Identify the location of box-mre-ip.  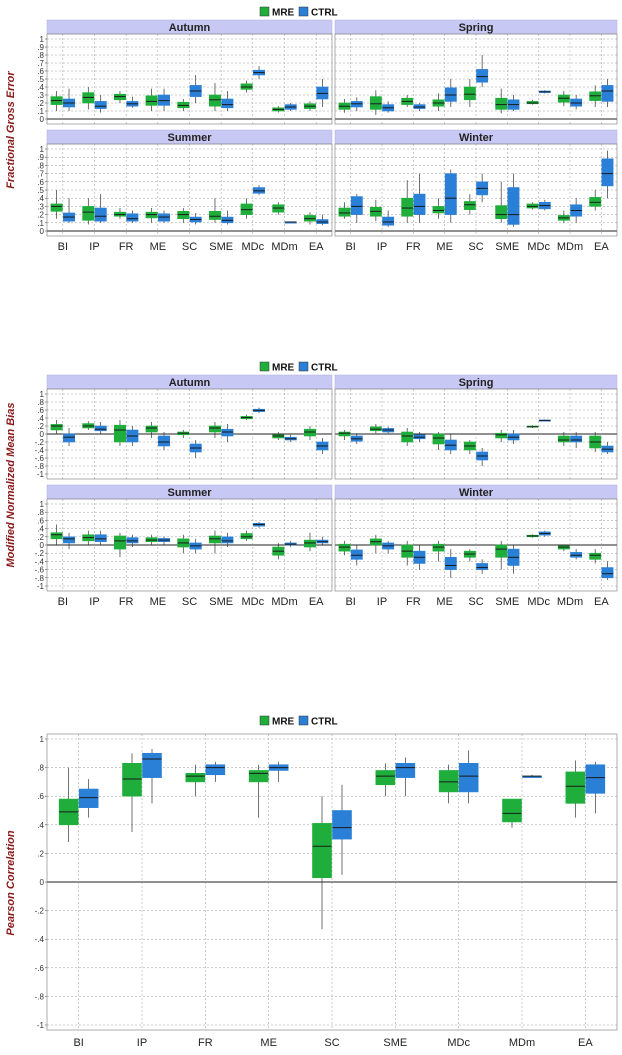
(132, 780).